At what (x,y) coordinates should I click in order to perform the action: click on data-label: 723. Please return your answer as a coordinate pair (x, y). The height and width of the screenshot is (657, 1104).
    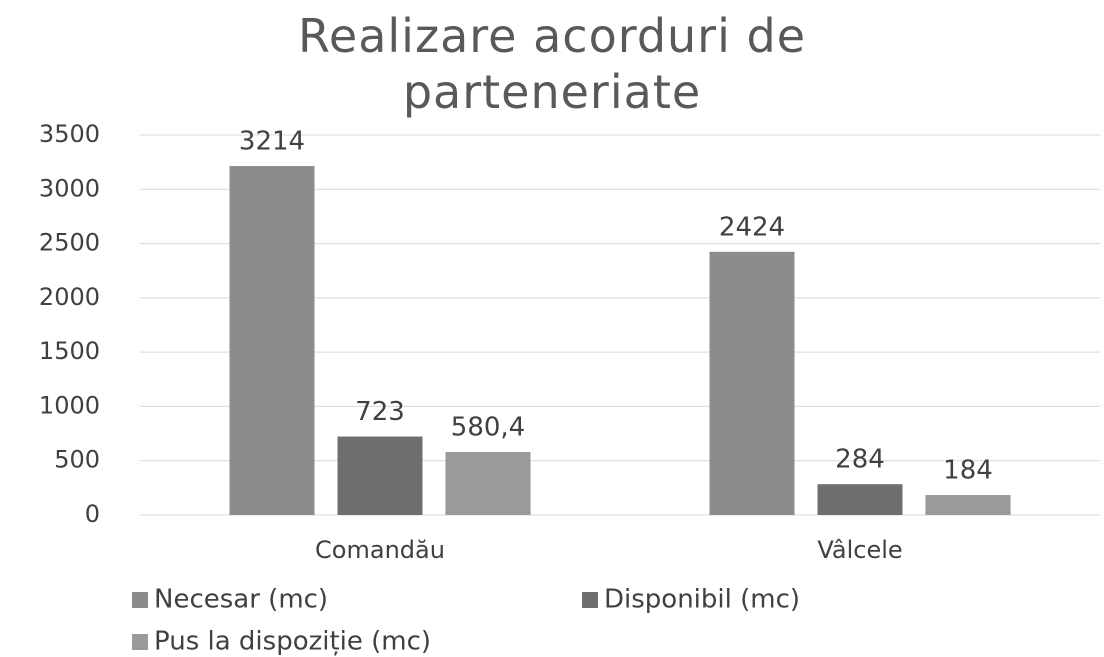
    Looking at the image, I should click on (380, 412).